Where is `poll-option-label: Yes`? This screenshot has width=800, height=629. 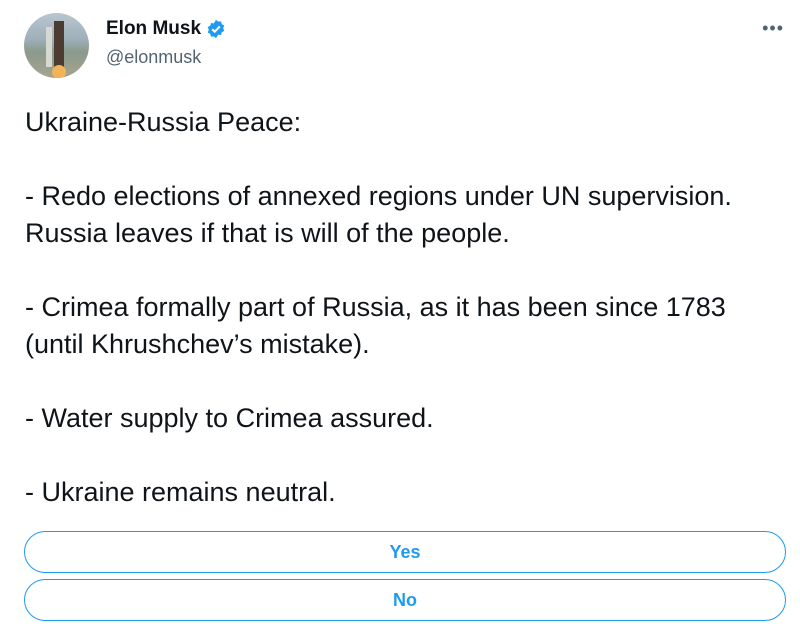
poll-option-label: Yes is located at coordinates (405, 551).